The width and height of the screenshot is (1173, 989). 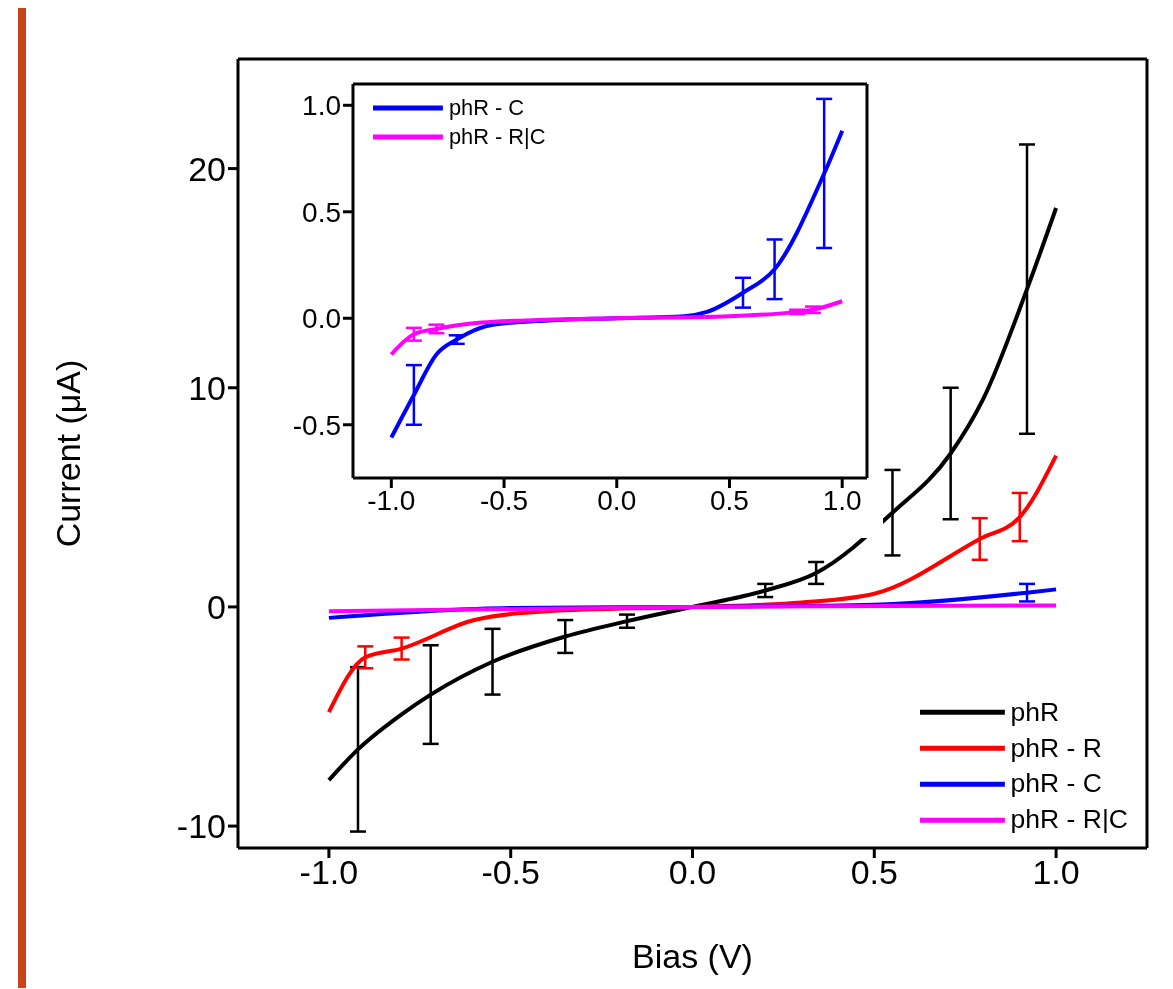 I want to click on y-tick-label: -10, so click(x=201, y=826).